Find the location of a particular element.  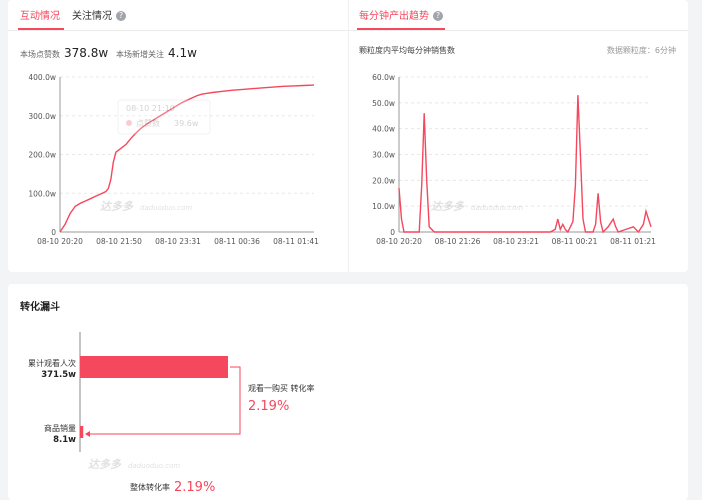

y-tick-label: 200.0w is located at coordinates (42, 155).